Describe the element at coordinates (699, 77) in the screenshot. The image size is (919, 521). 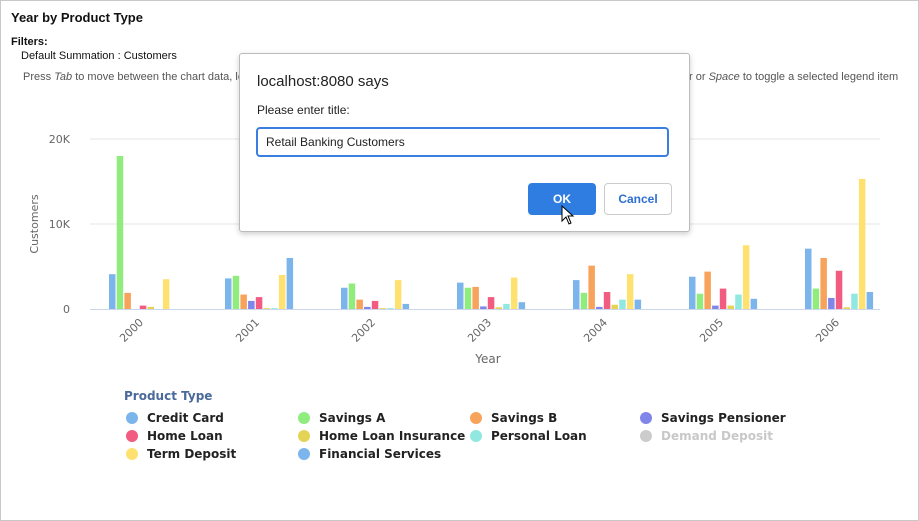
I see `instr-text: r or` at that location.